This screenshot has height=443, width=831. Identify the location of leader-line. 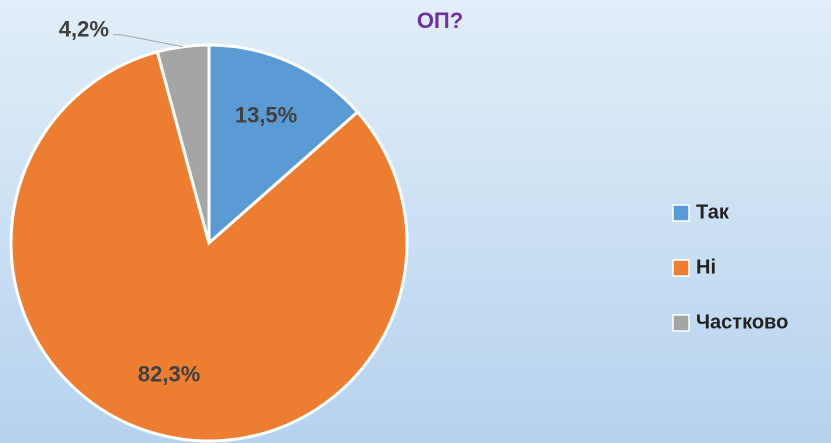
(148, 41).